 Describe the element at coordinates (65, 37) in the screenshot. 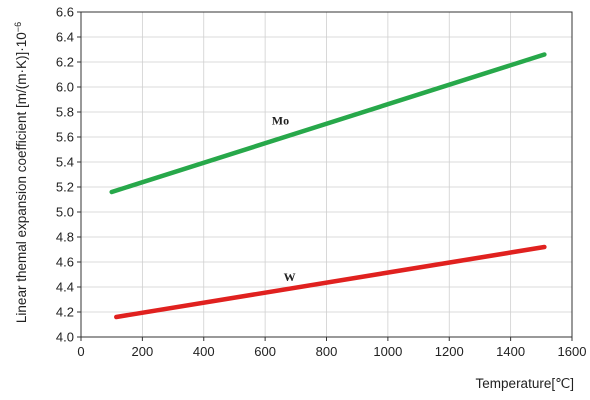

I see `y-tick-label: 6.4` at that location.